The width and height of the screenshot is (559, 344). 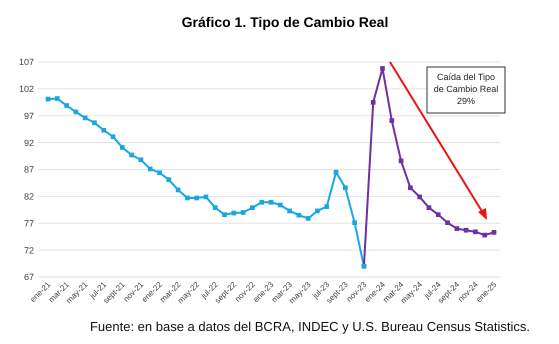 I want to click on y-tick-label: 87, so click(x=29, y=169).